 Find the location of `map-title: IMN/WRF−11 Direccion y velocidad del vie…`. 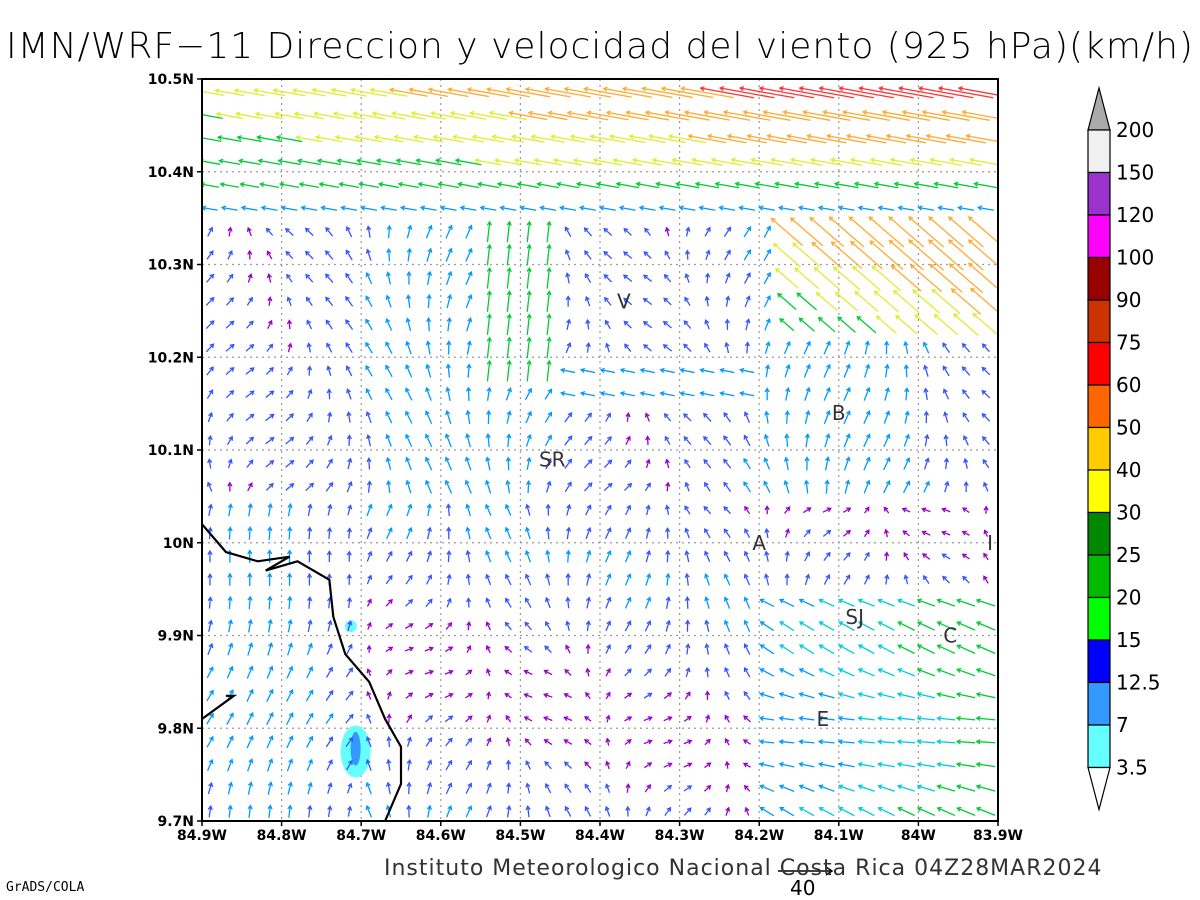

map-title: IMN/WRF−11 Direccion y velocidad del vie… is located at coordinates (600, 46).